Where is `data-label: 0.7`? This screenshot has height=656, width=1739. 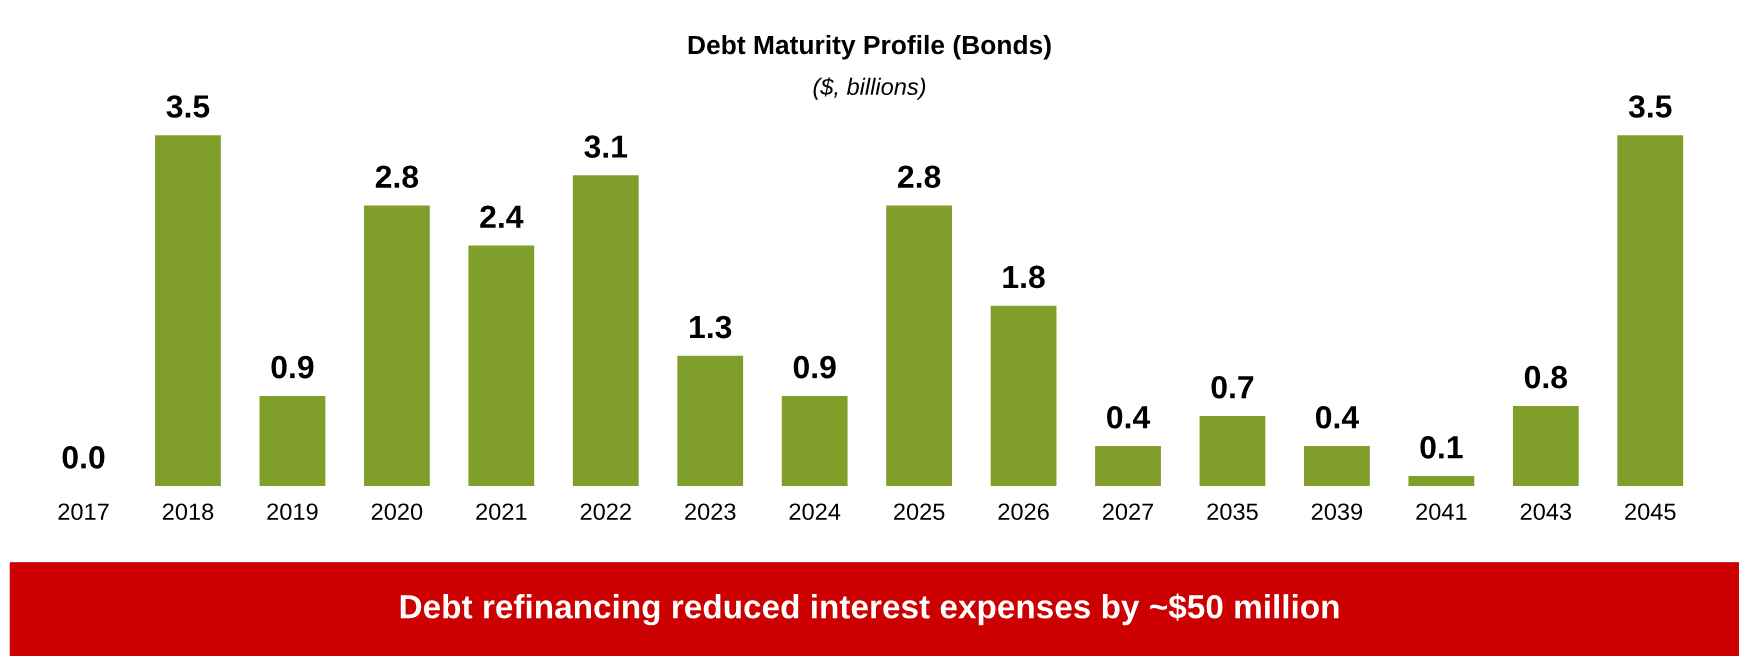 data-label: 0.7 is located at coordinates (1232, 387).